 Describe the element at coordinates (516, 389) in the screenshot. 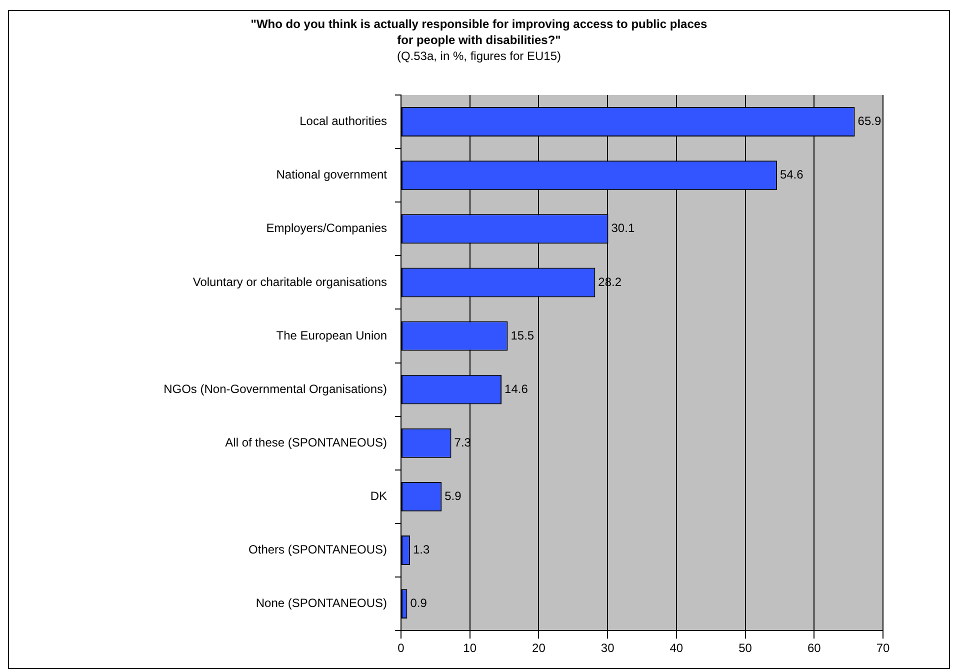

I see `data-label: 14.6` at that location.